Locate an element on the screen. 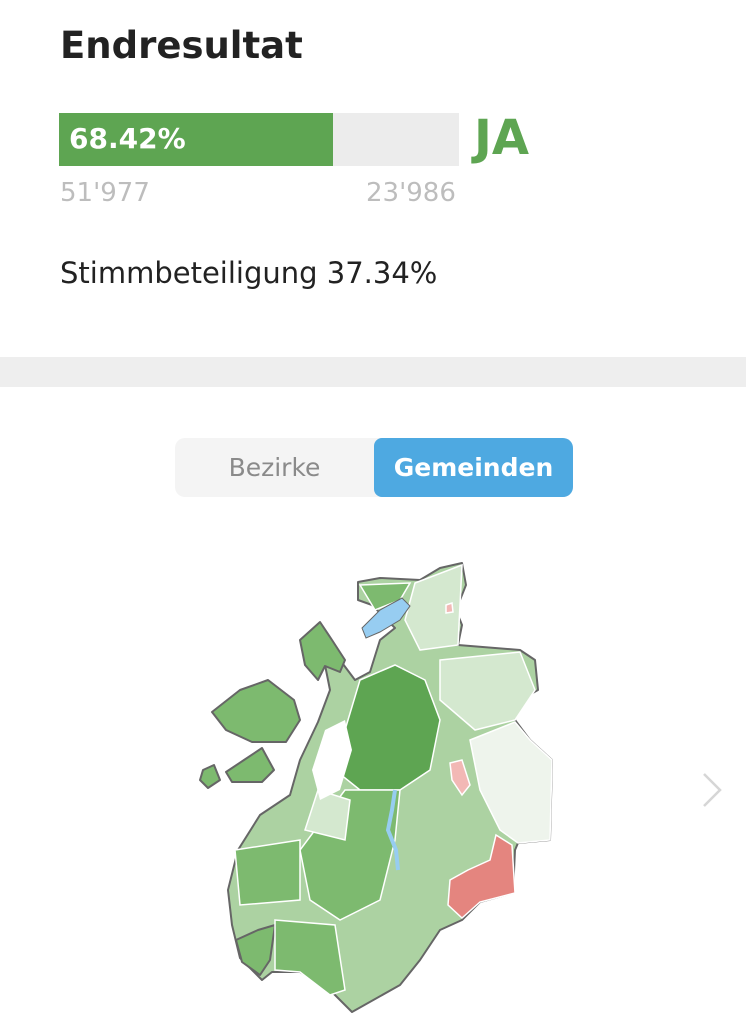 This screenshot has width=746, height=1031. map-level-toggle: Bezirke Gemeinden is located at coordinates (374, 467).